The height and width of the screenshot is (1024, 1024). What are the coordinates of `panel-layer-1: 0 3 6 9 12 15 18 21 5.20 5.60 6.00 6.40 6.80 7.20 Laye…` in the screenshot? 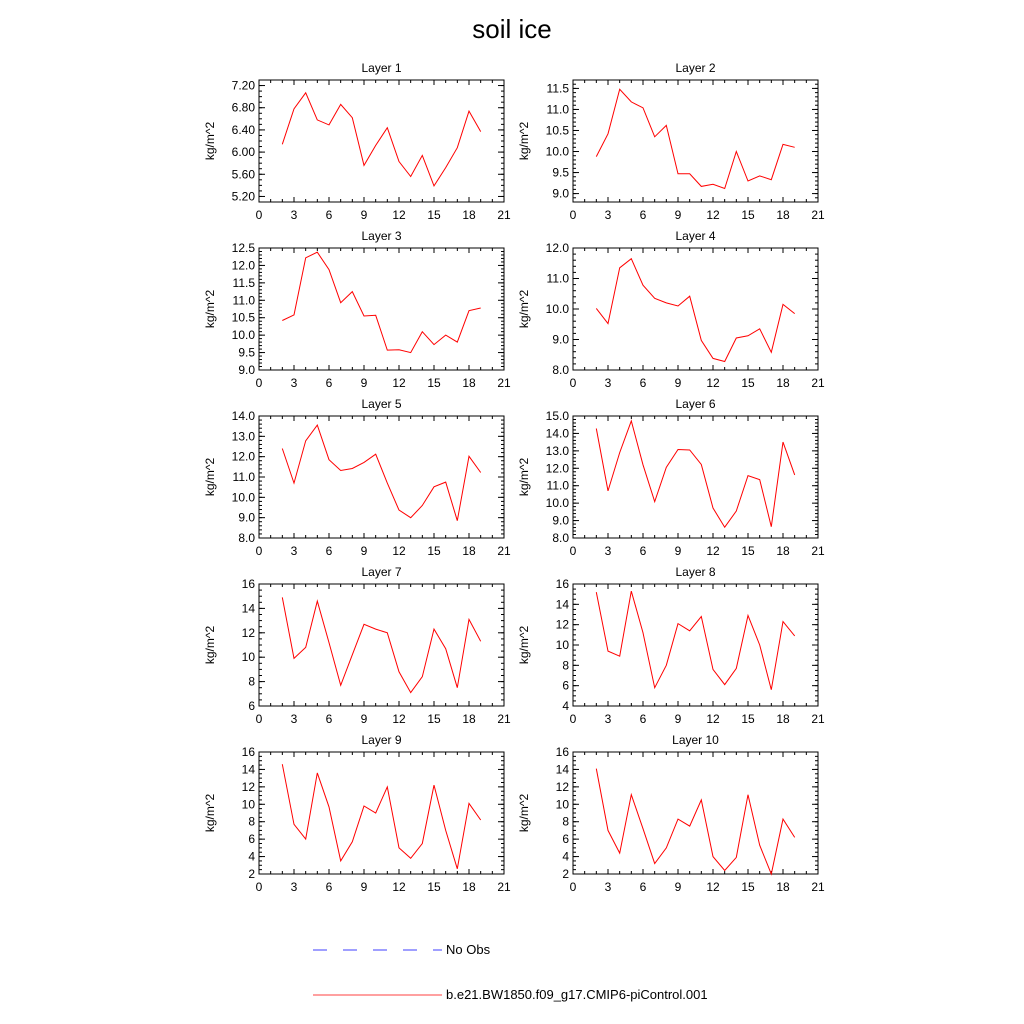 It's located at (357, 141).